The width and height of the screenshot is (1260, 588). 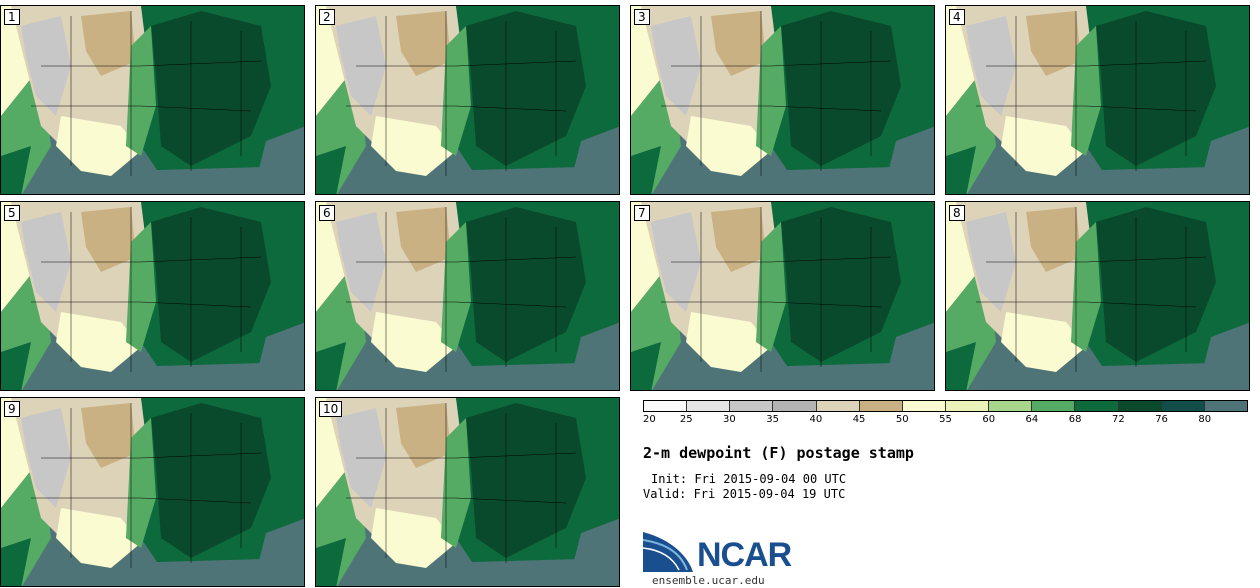 I want to click on map-stamp-2: 2, so click(x=467, y=100).